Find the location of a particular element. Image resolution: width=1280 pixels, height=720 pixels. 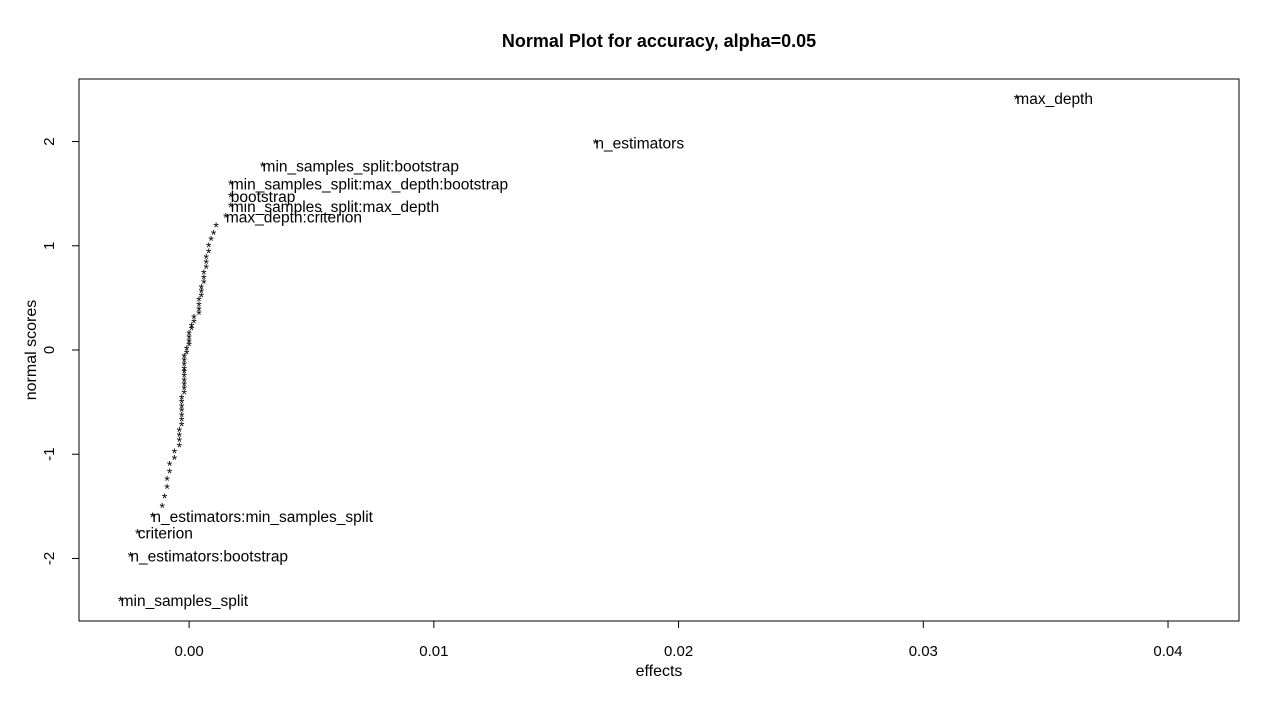

point-label: max_depth:criterion is located at coordinates (294, 218).